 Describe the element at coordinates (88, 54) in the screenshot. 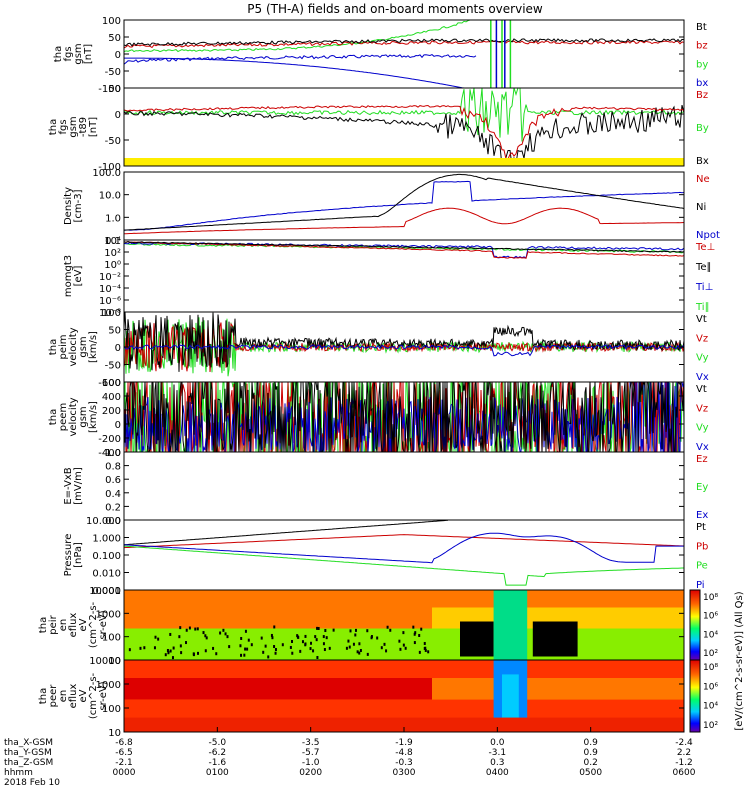

I see `y-label-line: [nT]` at that location.